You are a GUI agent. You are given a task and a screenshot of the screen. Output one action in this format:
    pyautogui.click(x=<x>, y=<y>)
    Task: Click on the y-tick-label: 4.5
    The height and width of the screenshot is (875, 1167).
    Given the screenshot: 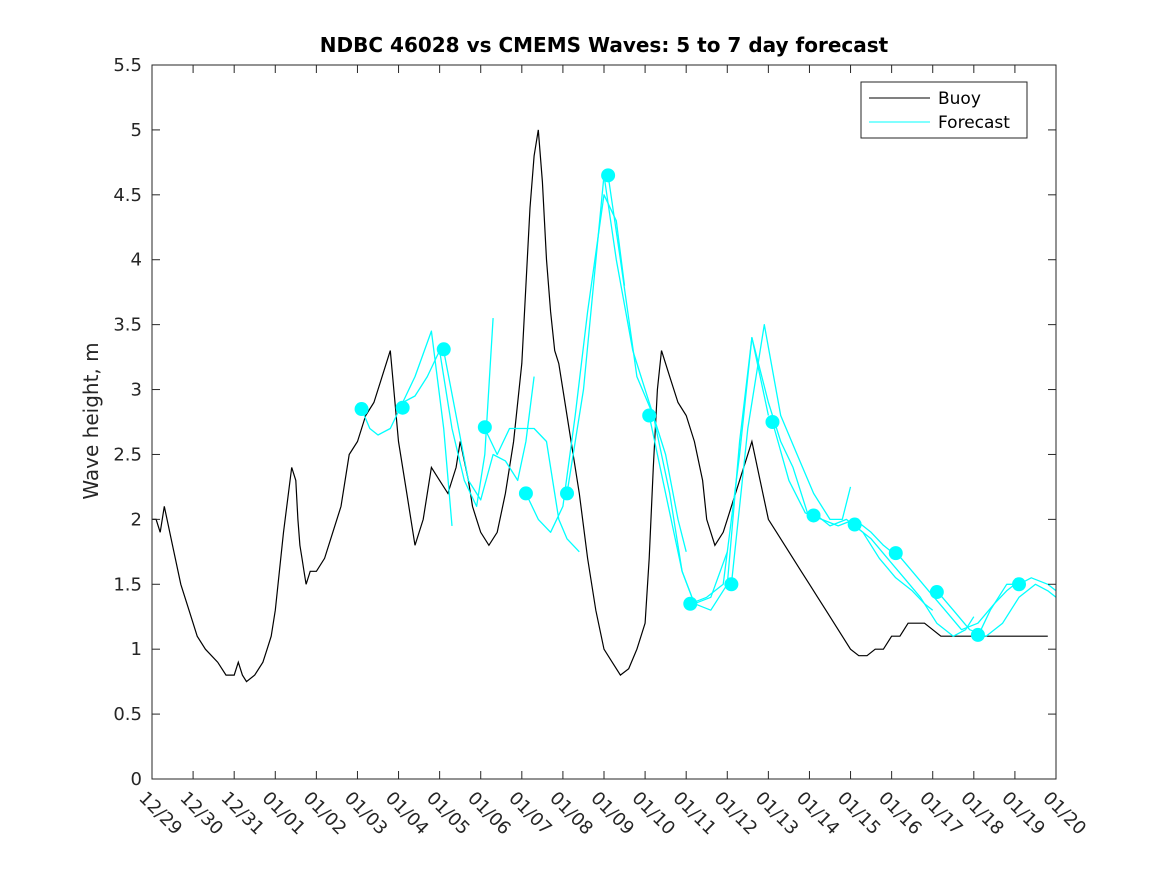 What is the action you would take?
    pyautogui.click(x=127, y=195)
    